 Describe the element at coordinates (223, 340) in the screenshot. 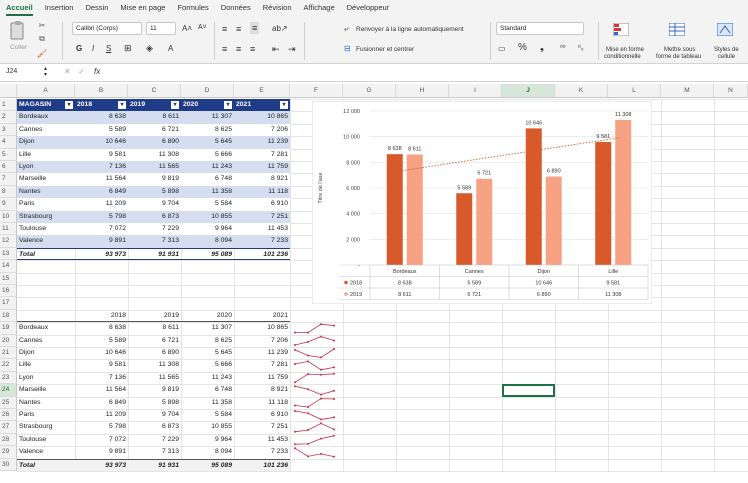

I see `table2-value: 8 625` at that location.